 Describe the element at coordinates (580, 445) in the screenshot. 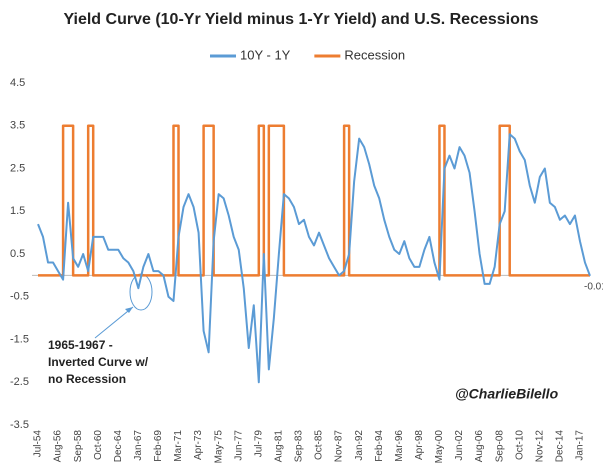

I see `x-tick-label: Jan-17` at that location.